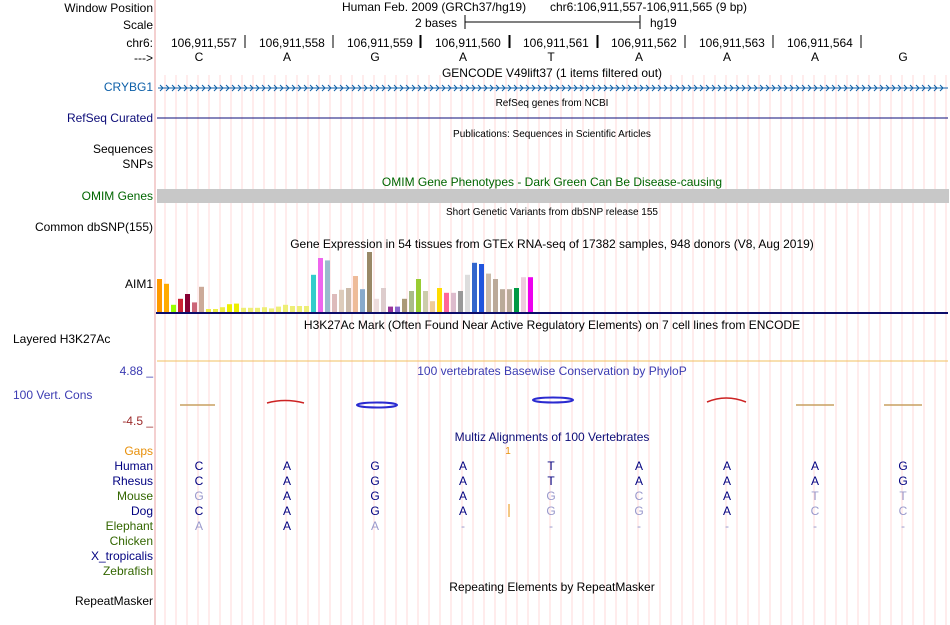  What do you see at coordinates (127, 571) in the screenshot?
I see `species-label: Zebrafish` at bounding box center [127, 571].